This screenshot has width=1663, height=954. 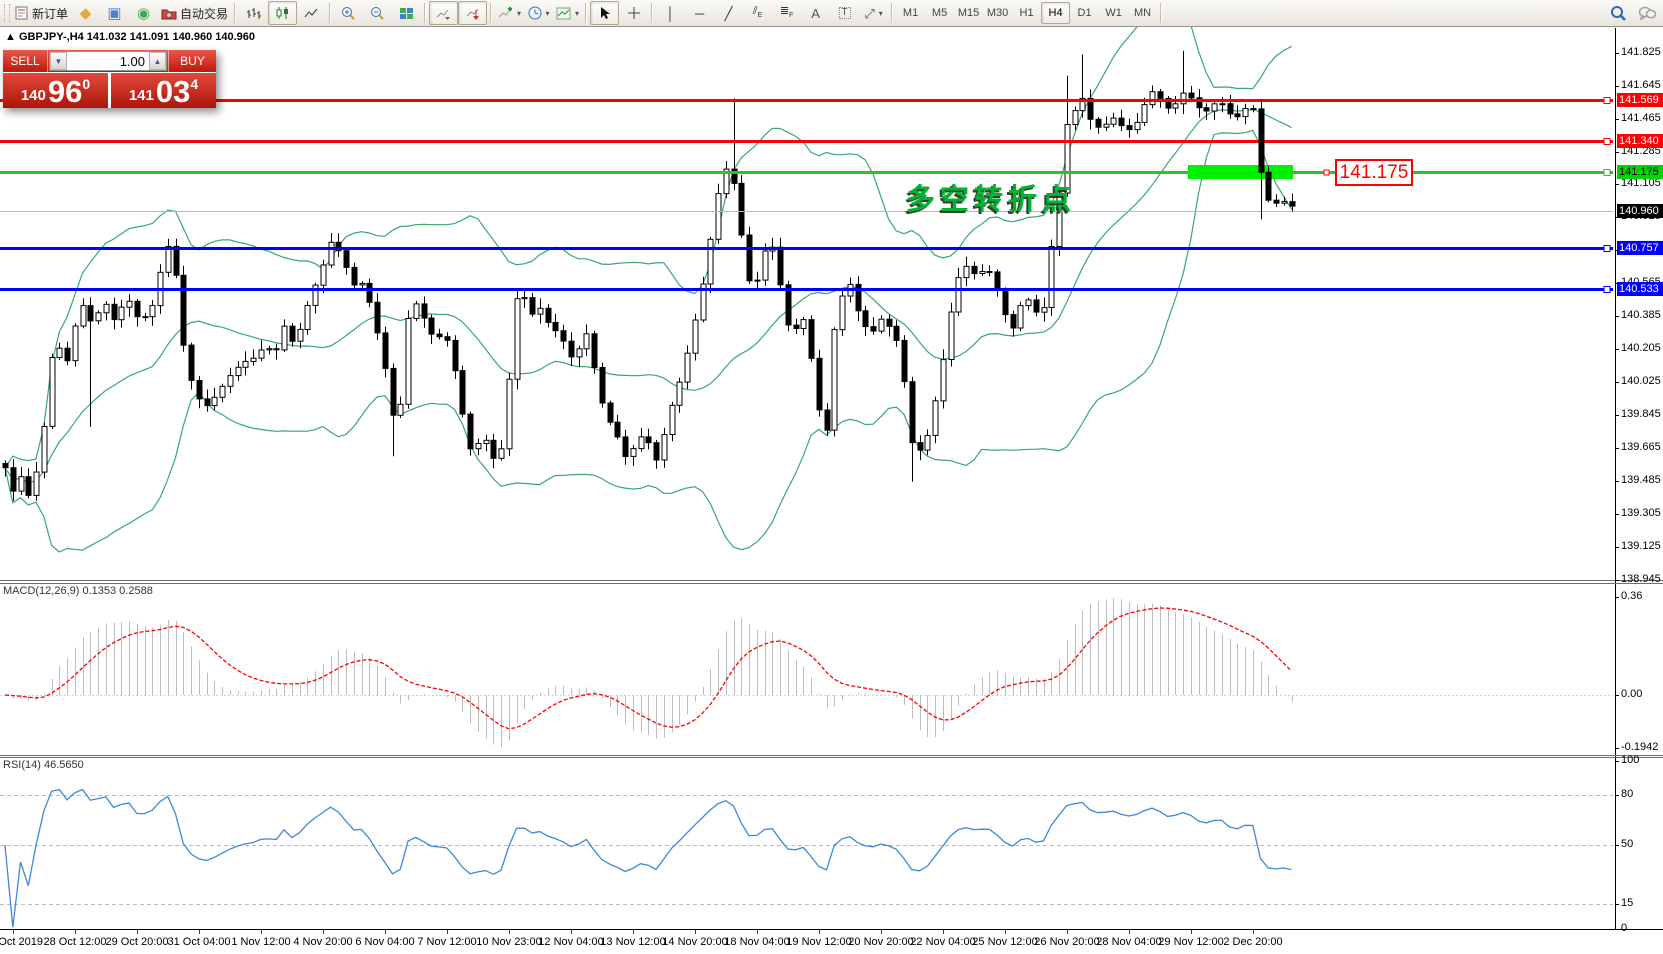 I want to click on search-button, so click(x=1617, y=13).